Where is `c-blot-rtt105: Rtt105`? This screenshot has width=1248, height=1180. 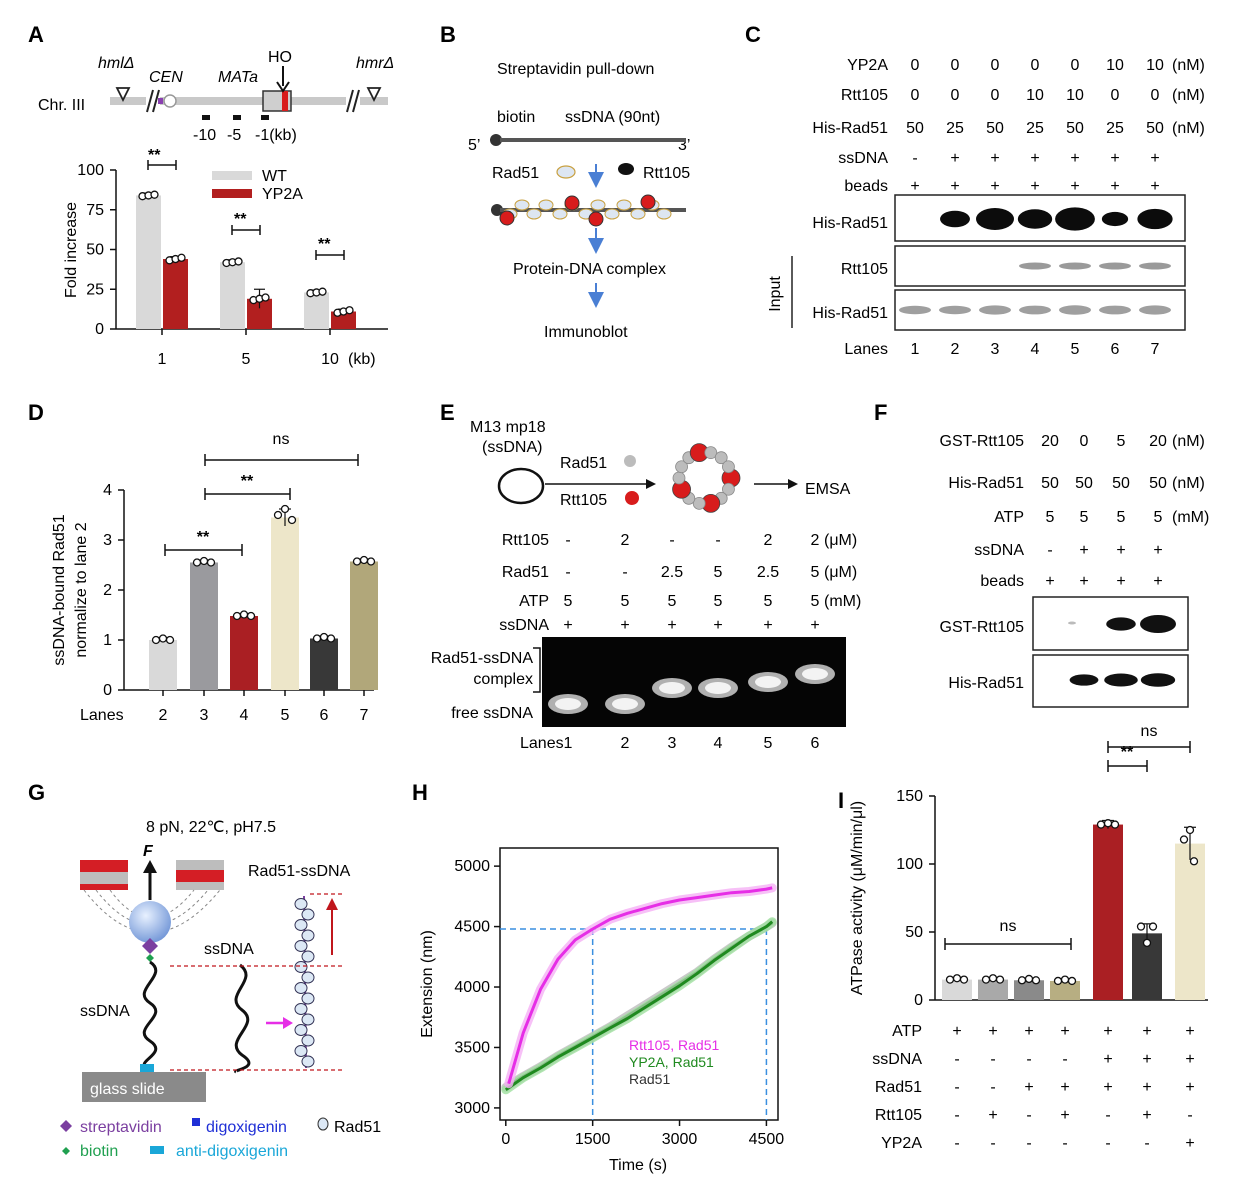 c-blot-rtt105: Rtt105 is located at coordinates (864, 269).